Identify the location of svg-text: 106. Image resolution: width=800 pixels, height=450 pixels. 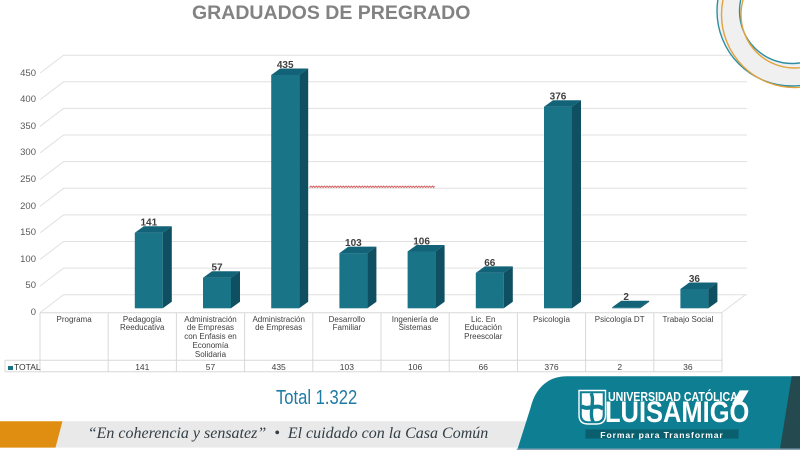
(421, 242).